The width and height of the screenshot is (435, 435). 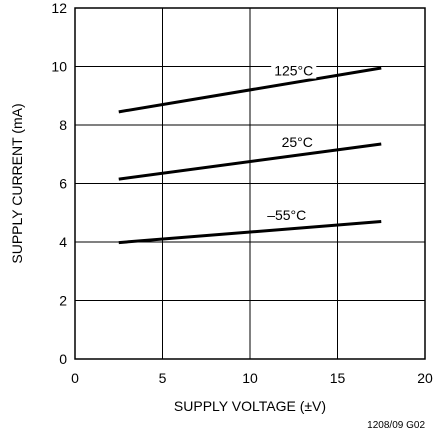 What do you see at coordinates (59, 8) in the screenshot?
I see `y-tick-label: 12` at bounding box center [59, 8].